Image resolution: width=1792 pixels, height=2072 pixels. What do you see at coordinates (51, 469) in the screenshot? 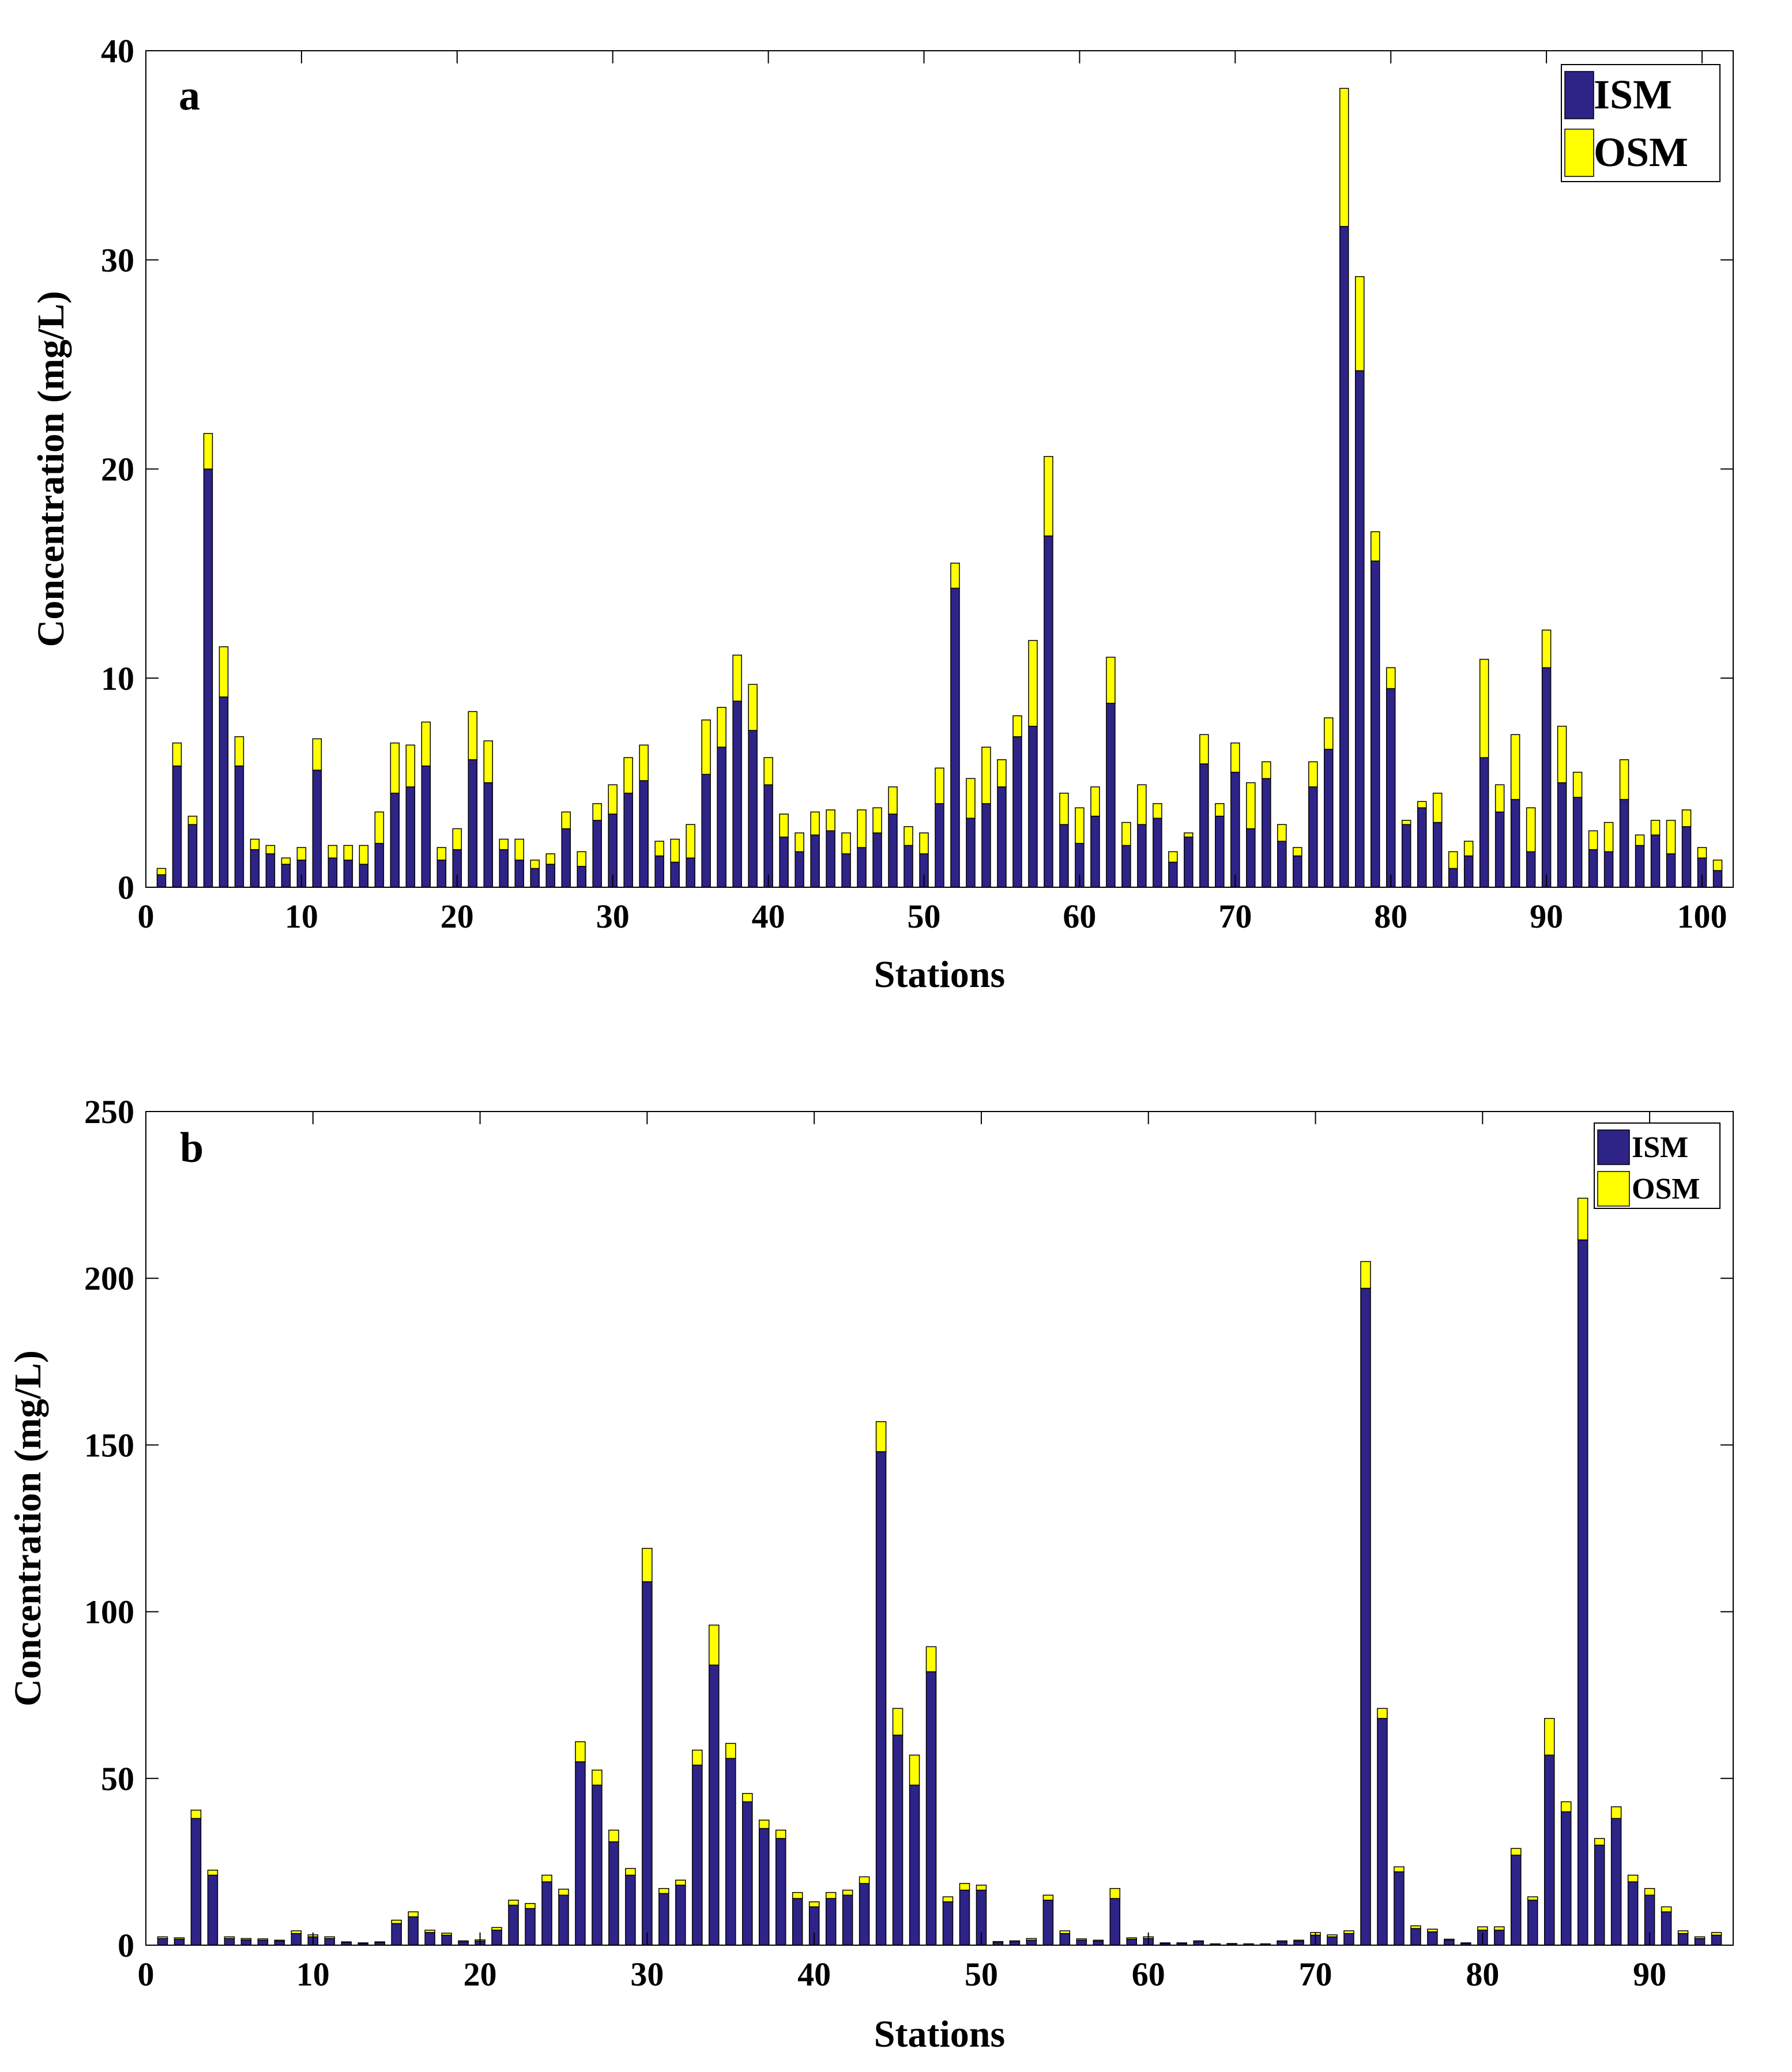
I see `panel-a-y-axis-label: Concentration (mg/L)` at bounding box center [51, 469].